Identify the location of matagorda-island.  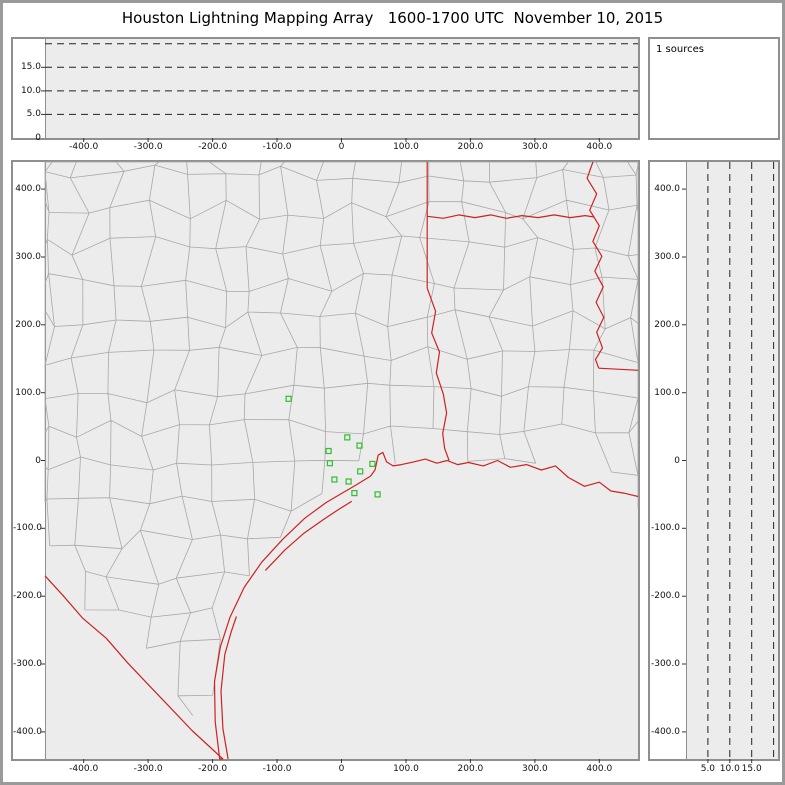
(308, 535).